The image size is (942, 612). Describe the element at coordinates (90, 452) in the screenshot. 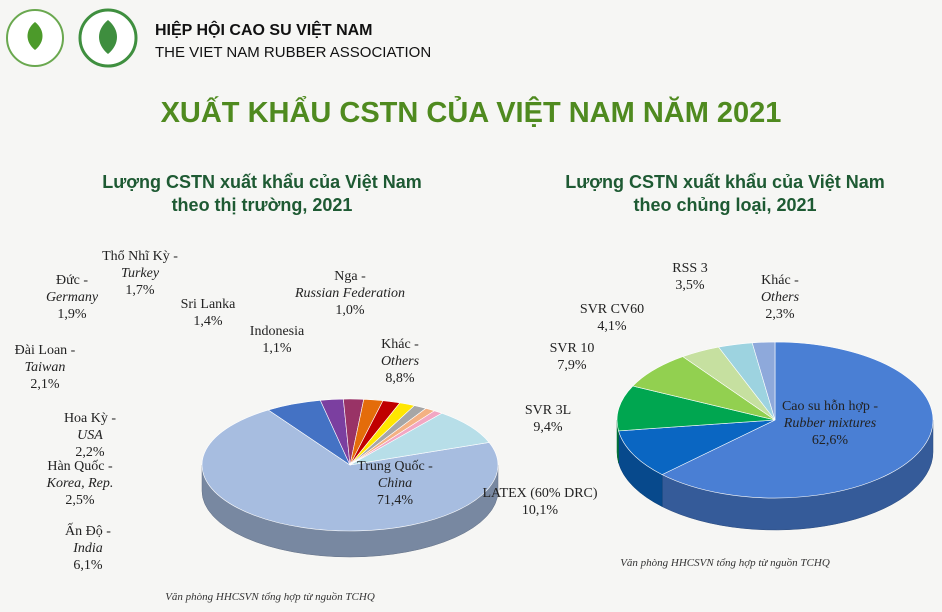

I see `value-label: 2,2%` at that location.